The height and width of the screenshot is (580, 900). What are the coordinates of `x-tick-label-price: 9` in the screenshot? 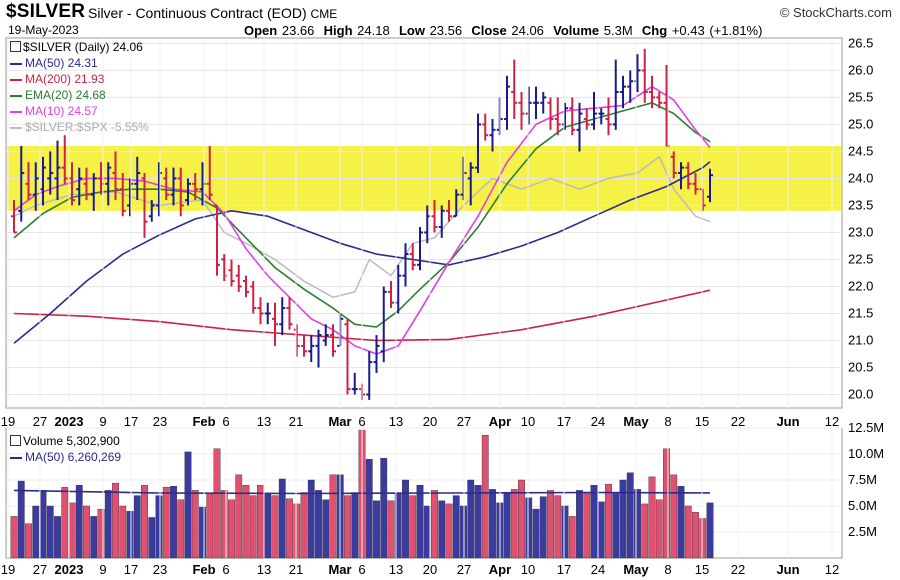 It's located at (102, 421).